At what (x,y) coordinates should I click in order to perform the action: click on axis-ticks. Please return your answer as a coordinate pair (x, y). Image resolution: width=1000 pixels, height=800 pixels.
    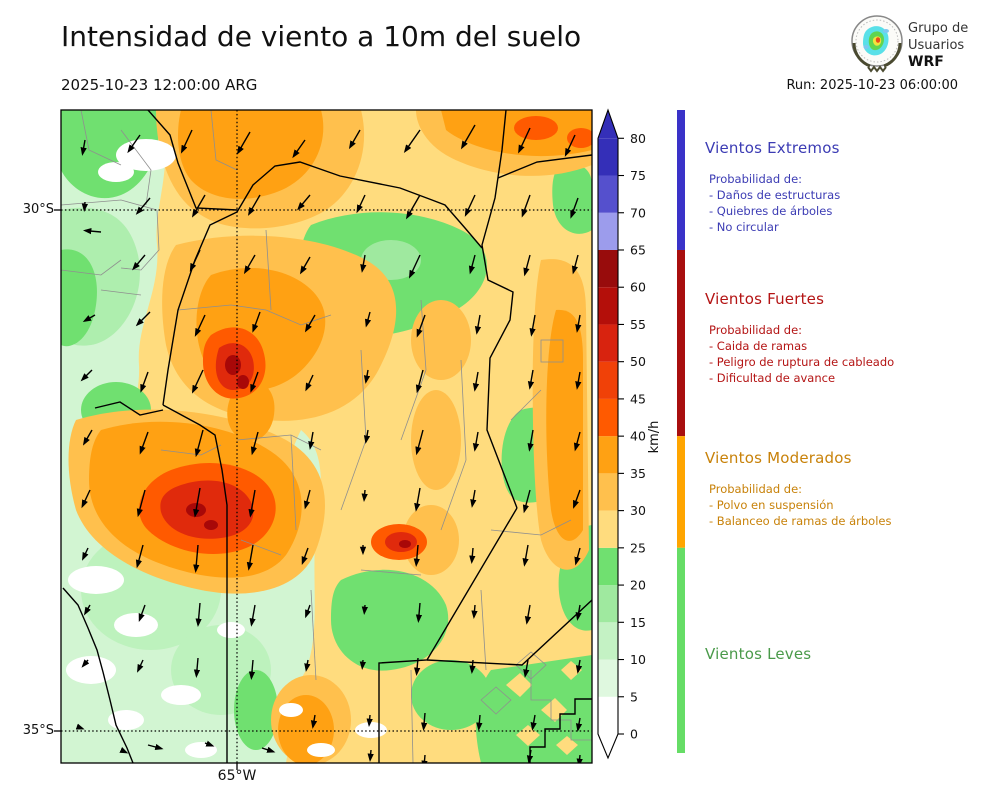
    Looking at the image, I should click on (146, 489).